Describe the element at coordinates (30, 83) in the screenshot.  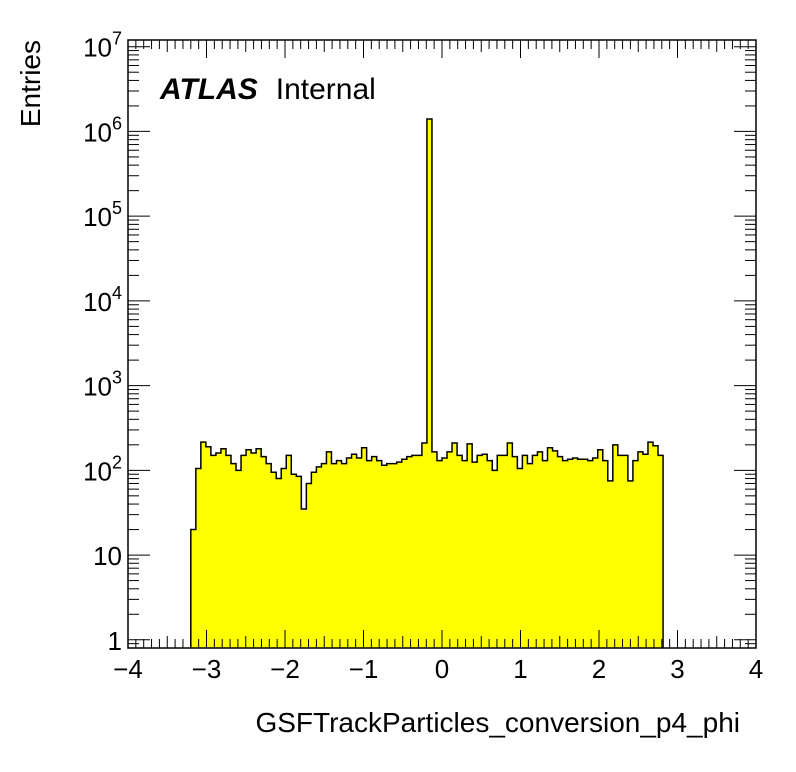
I see `y-axis-title: Entries` at that location.